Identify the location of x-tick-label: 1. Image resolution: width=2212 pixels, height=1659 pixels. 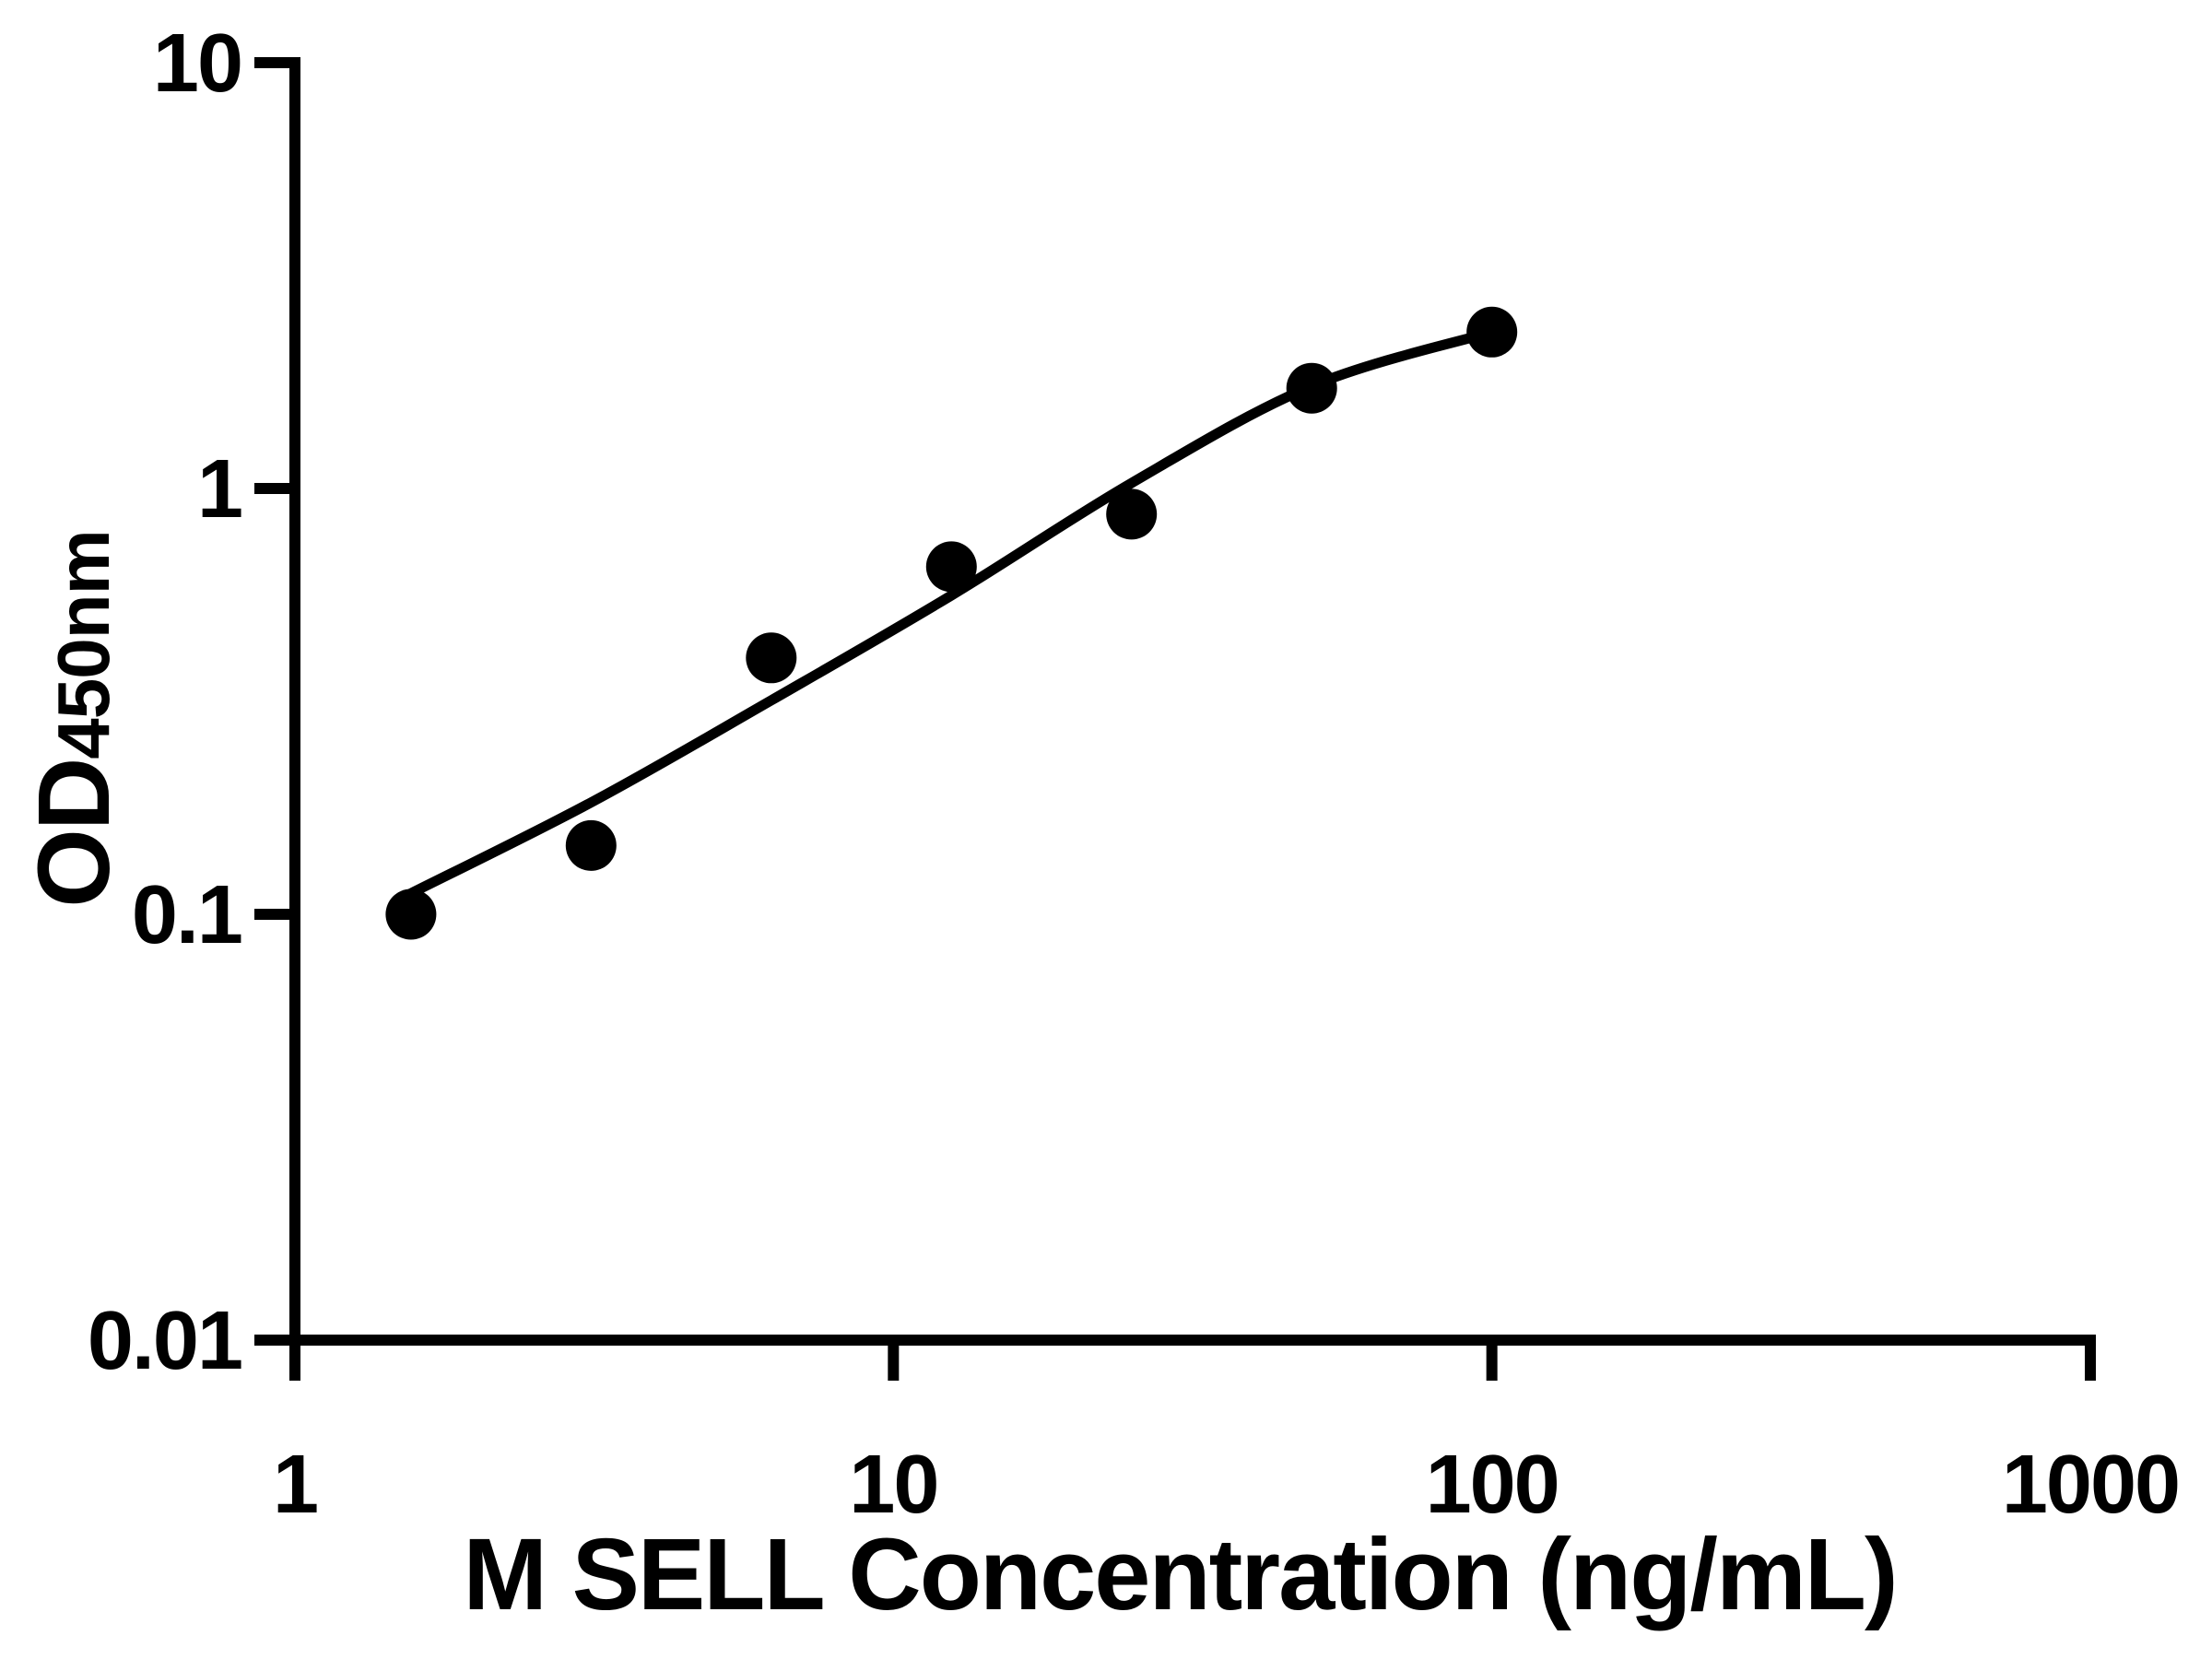
(295, 1485).